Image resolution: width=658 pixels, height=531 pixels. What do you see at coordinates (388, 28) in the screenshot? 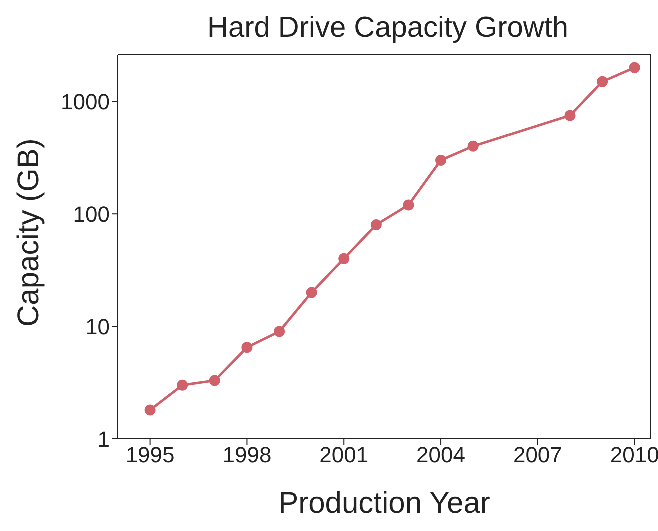
I see `chart-title: Hard Drive Capacity Growth` at bounding box center [388, 28].